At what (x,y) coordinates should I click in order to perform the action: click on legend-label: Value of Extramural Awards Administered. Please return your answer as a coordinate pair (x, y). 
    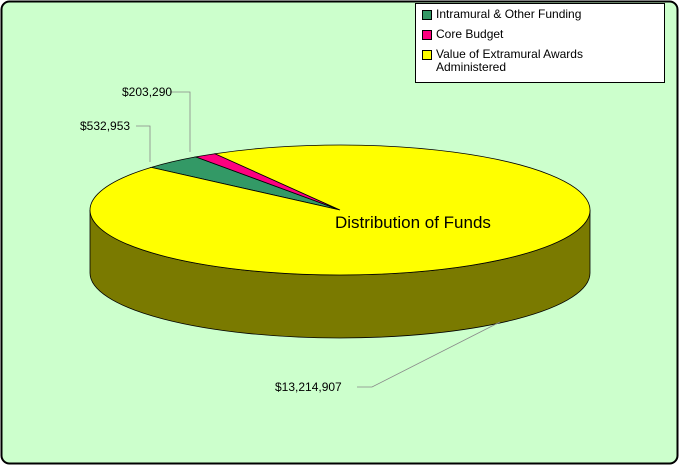
    Looking at the image, I should click on (509, 60).